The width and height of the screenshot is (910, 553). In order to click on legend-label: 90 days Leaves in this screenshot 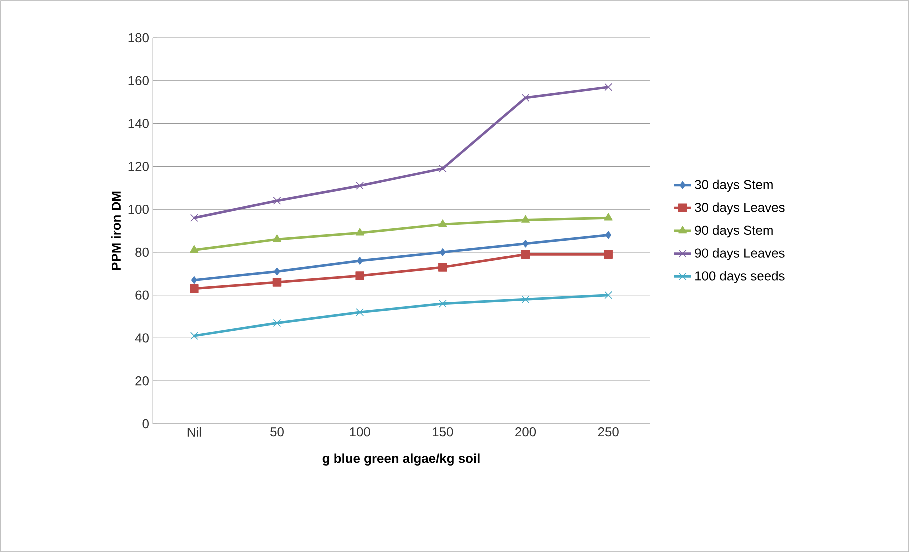, I will do `click(740, 254)`.